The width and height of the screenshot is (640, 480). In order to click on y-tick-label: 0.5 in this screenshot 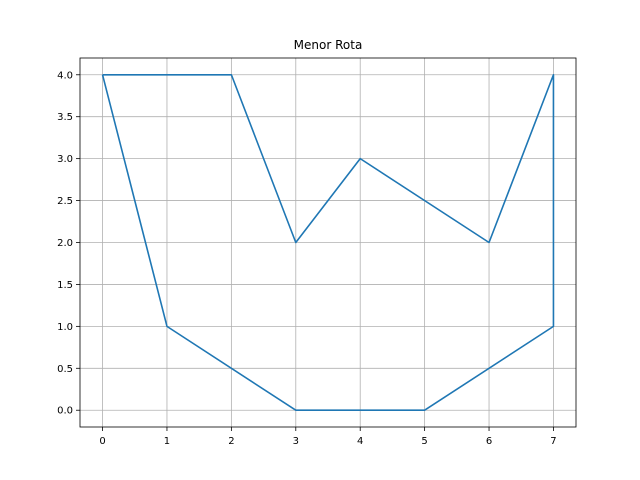, I will do `click(65, 369)`.